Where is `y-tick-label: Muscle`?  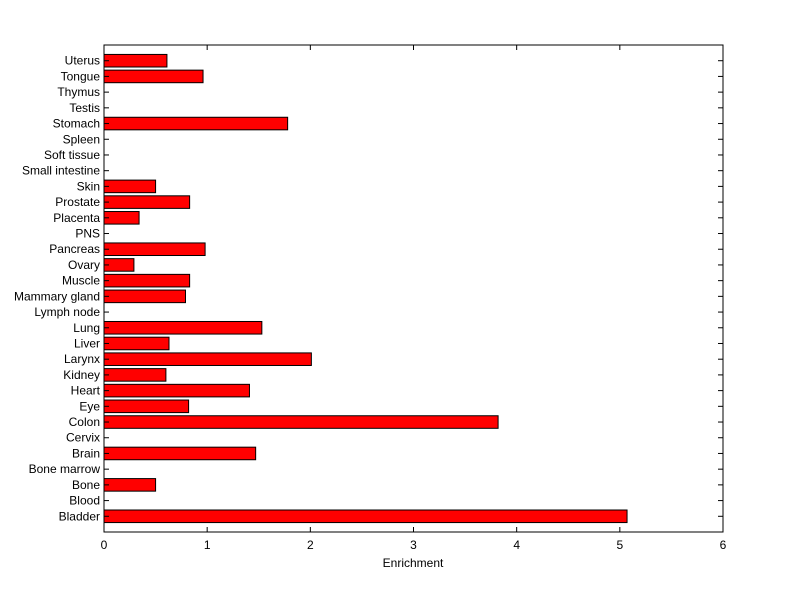
y-tick-label: Muscle is located at coordinates (81, 281).